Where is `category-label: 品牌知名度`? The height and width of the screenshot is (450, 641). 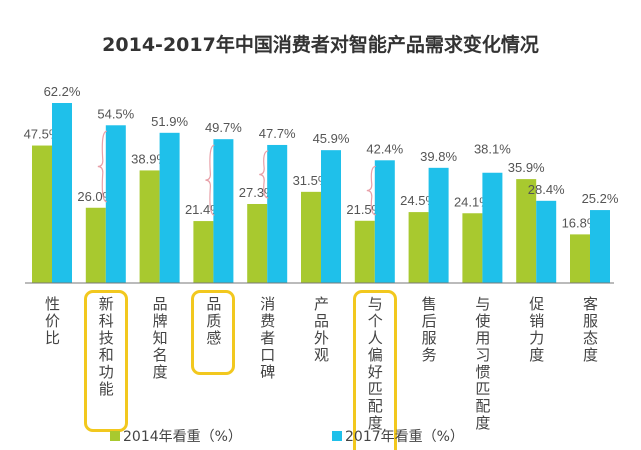 category-label: 品牌知名度 is located at coordinates (159, 338).